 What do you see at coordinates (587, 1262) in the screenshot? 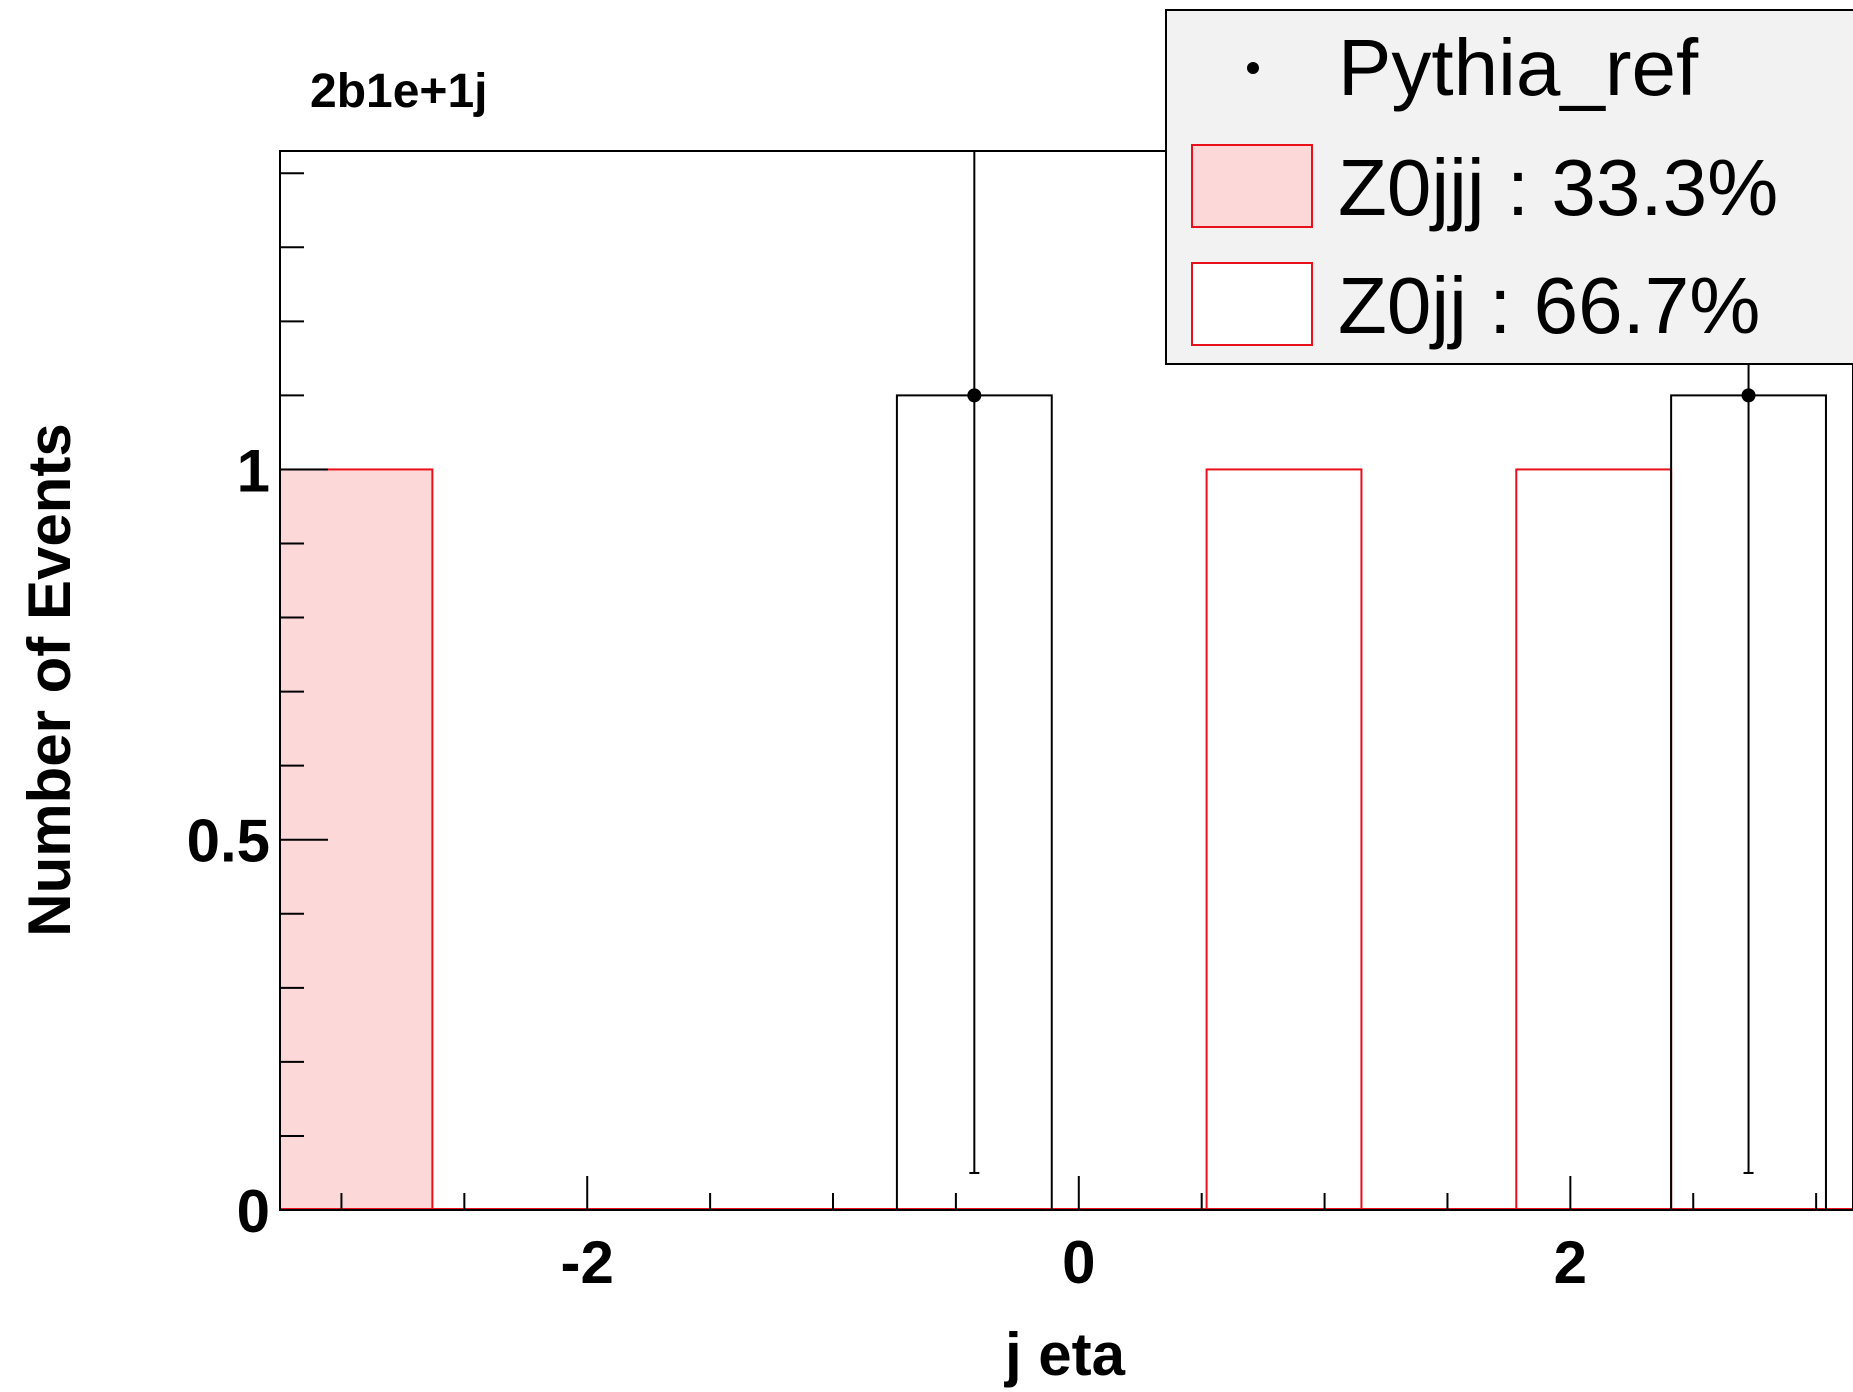
I see `x-tick-label-0: -2` at bounding box center [587, 1262].